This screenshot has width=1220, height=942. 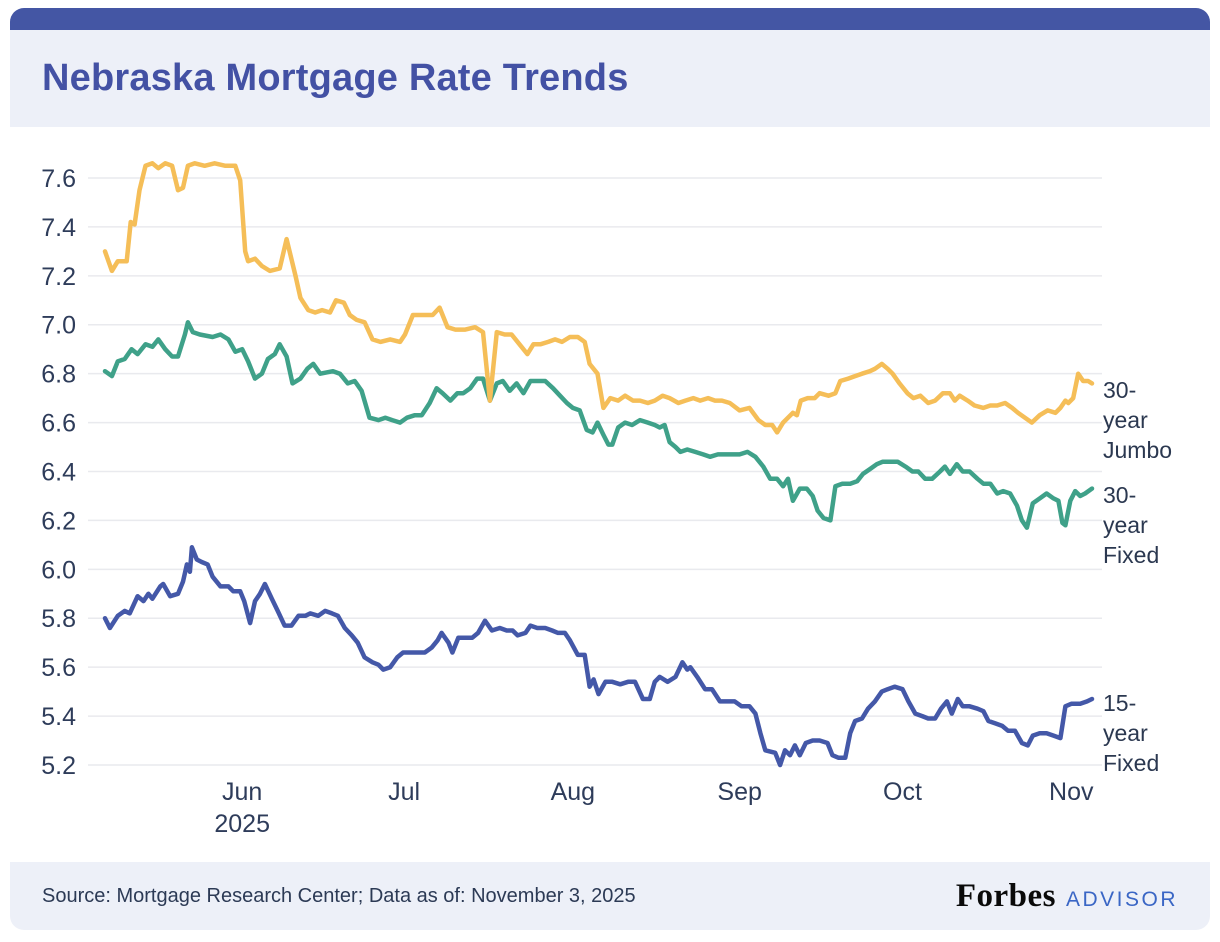 What do you see at coordinates (242, 824) in the screenshot?
I see `x-tick-year: 2025` at bounding box center [242, 824].